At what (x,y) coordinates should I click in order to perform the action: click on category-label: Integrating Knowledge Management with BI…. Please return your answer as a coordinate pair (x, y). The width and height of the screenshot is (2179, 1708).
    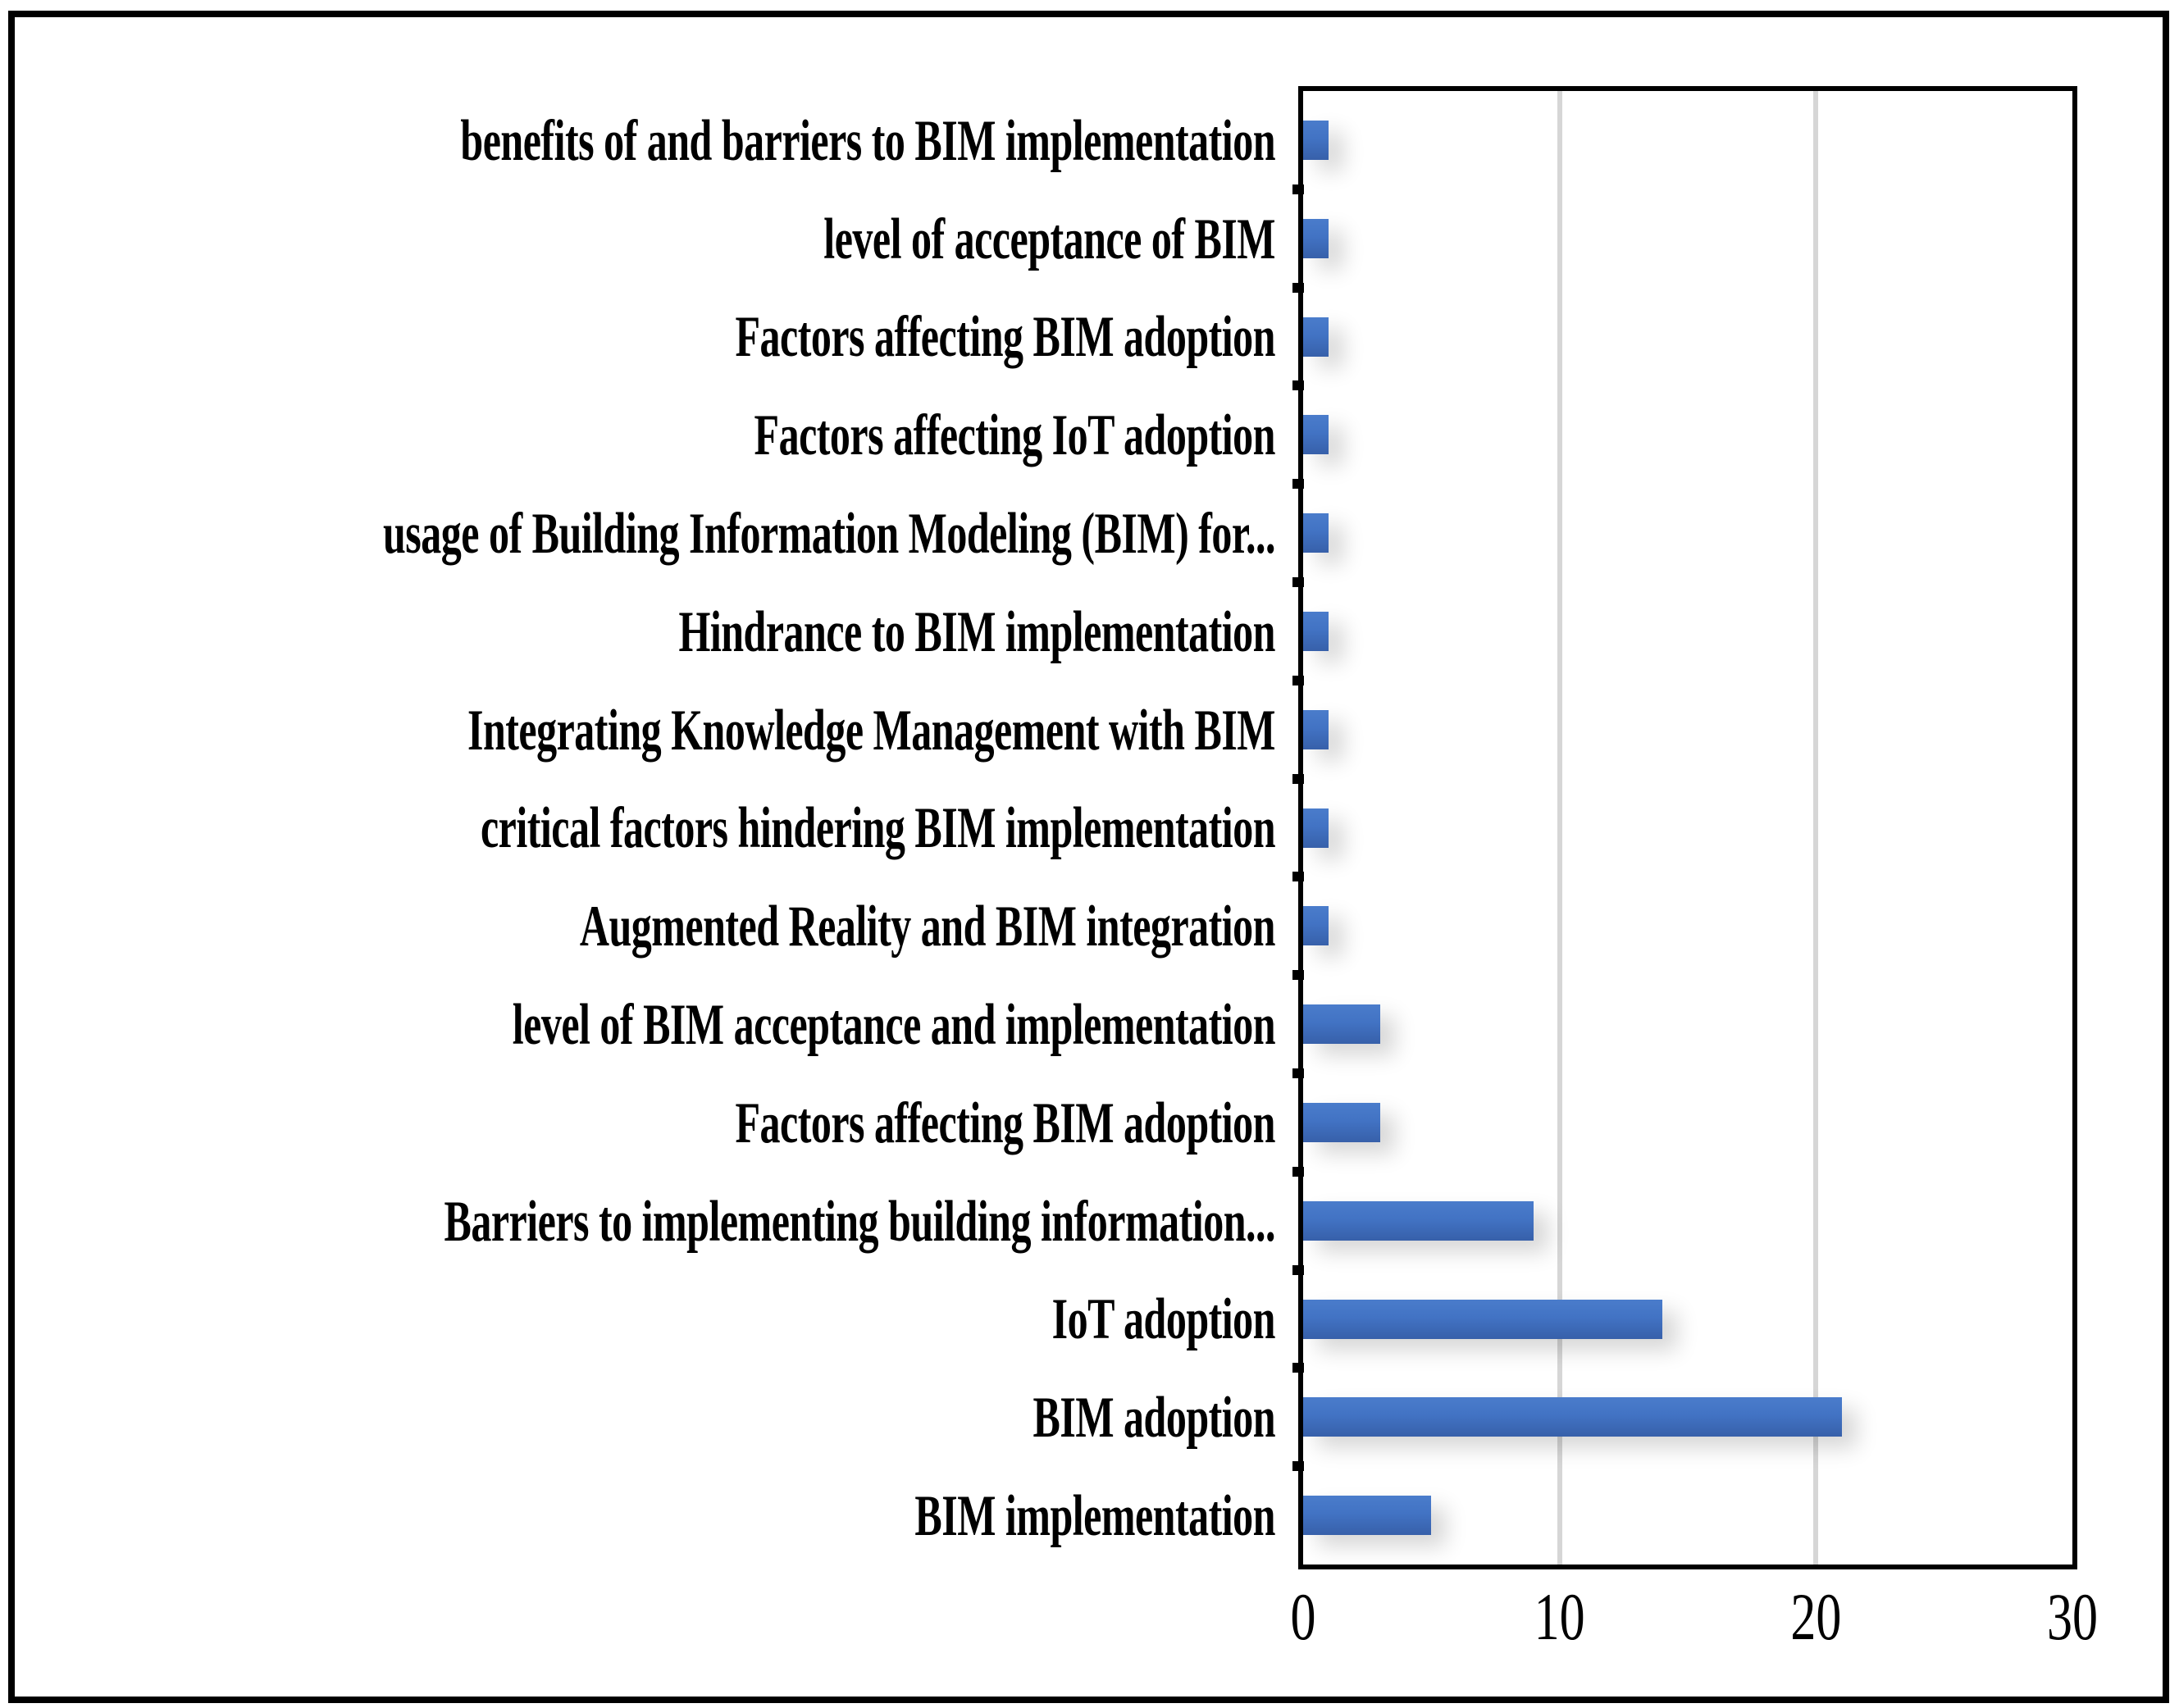
    Looking at the image, I should click on (871, 729).